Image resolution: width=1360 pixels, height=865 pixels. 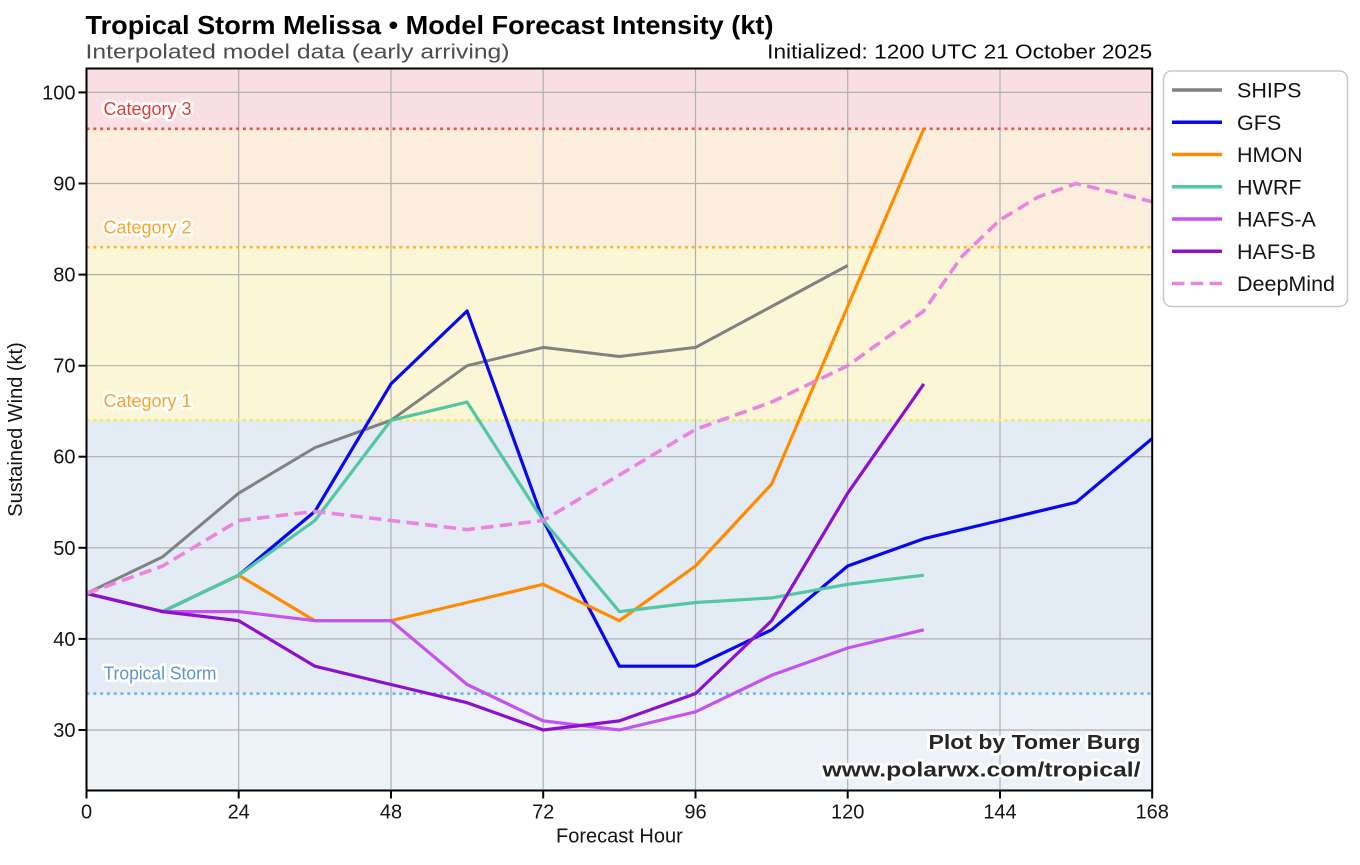 I want to click on svg-text: 100, so click(x=58, y=93).